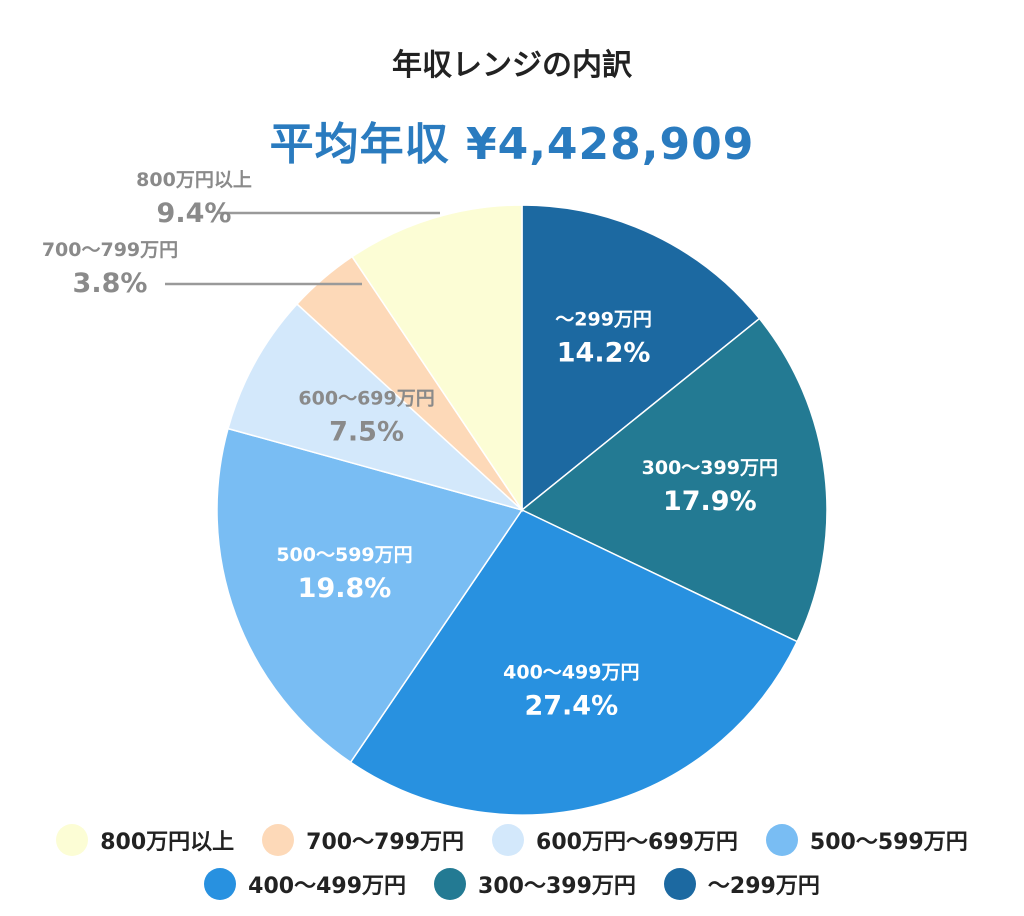 The height and width of the screenshot is (916, 1024). I want to click on legend-label: 800万円以上, so click(167, 842).